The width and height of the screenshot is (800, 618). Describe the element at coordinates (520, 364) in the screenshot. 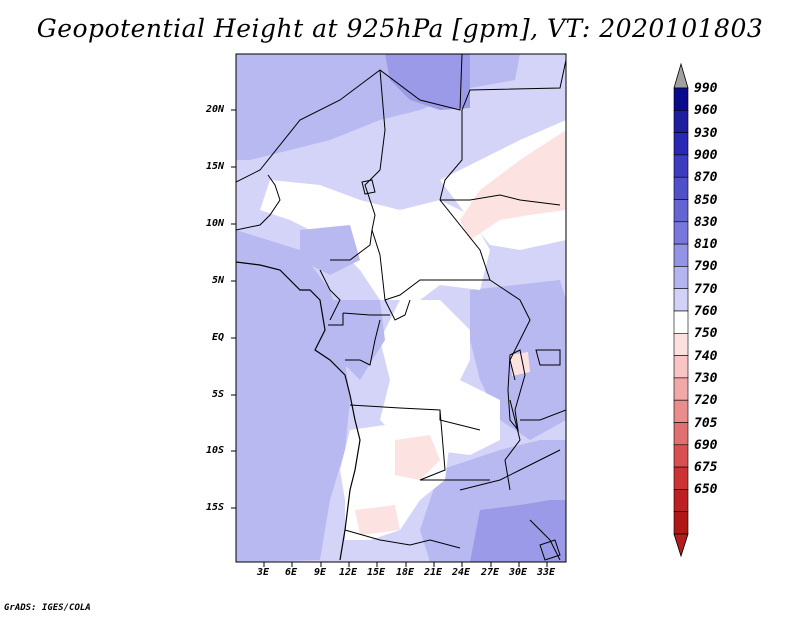

I see `field-750-lake` at that location.